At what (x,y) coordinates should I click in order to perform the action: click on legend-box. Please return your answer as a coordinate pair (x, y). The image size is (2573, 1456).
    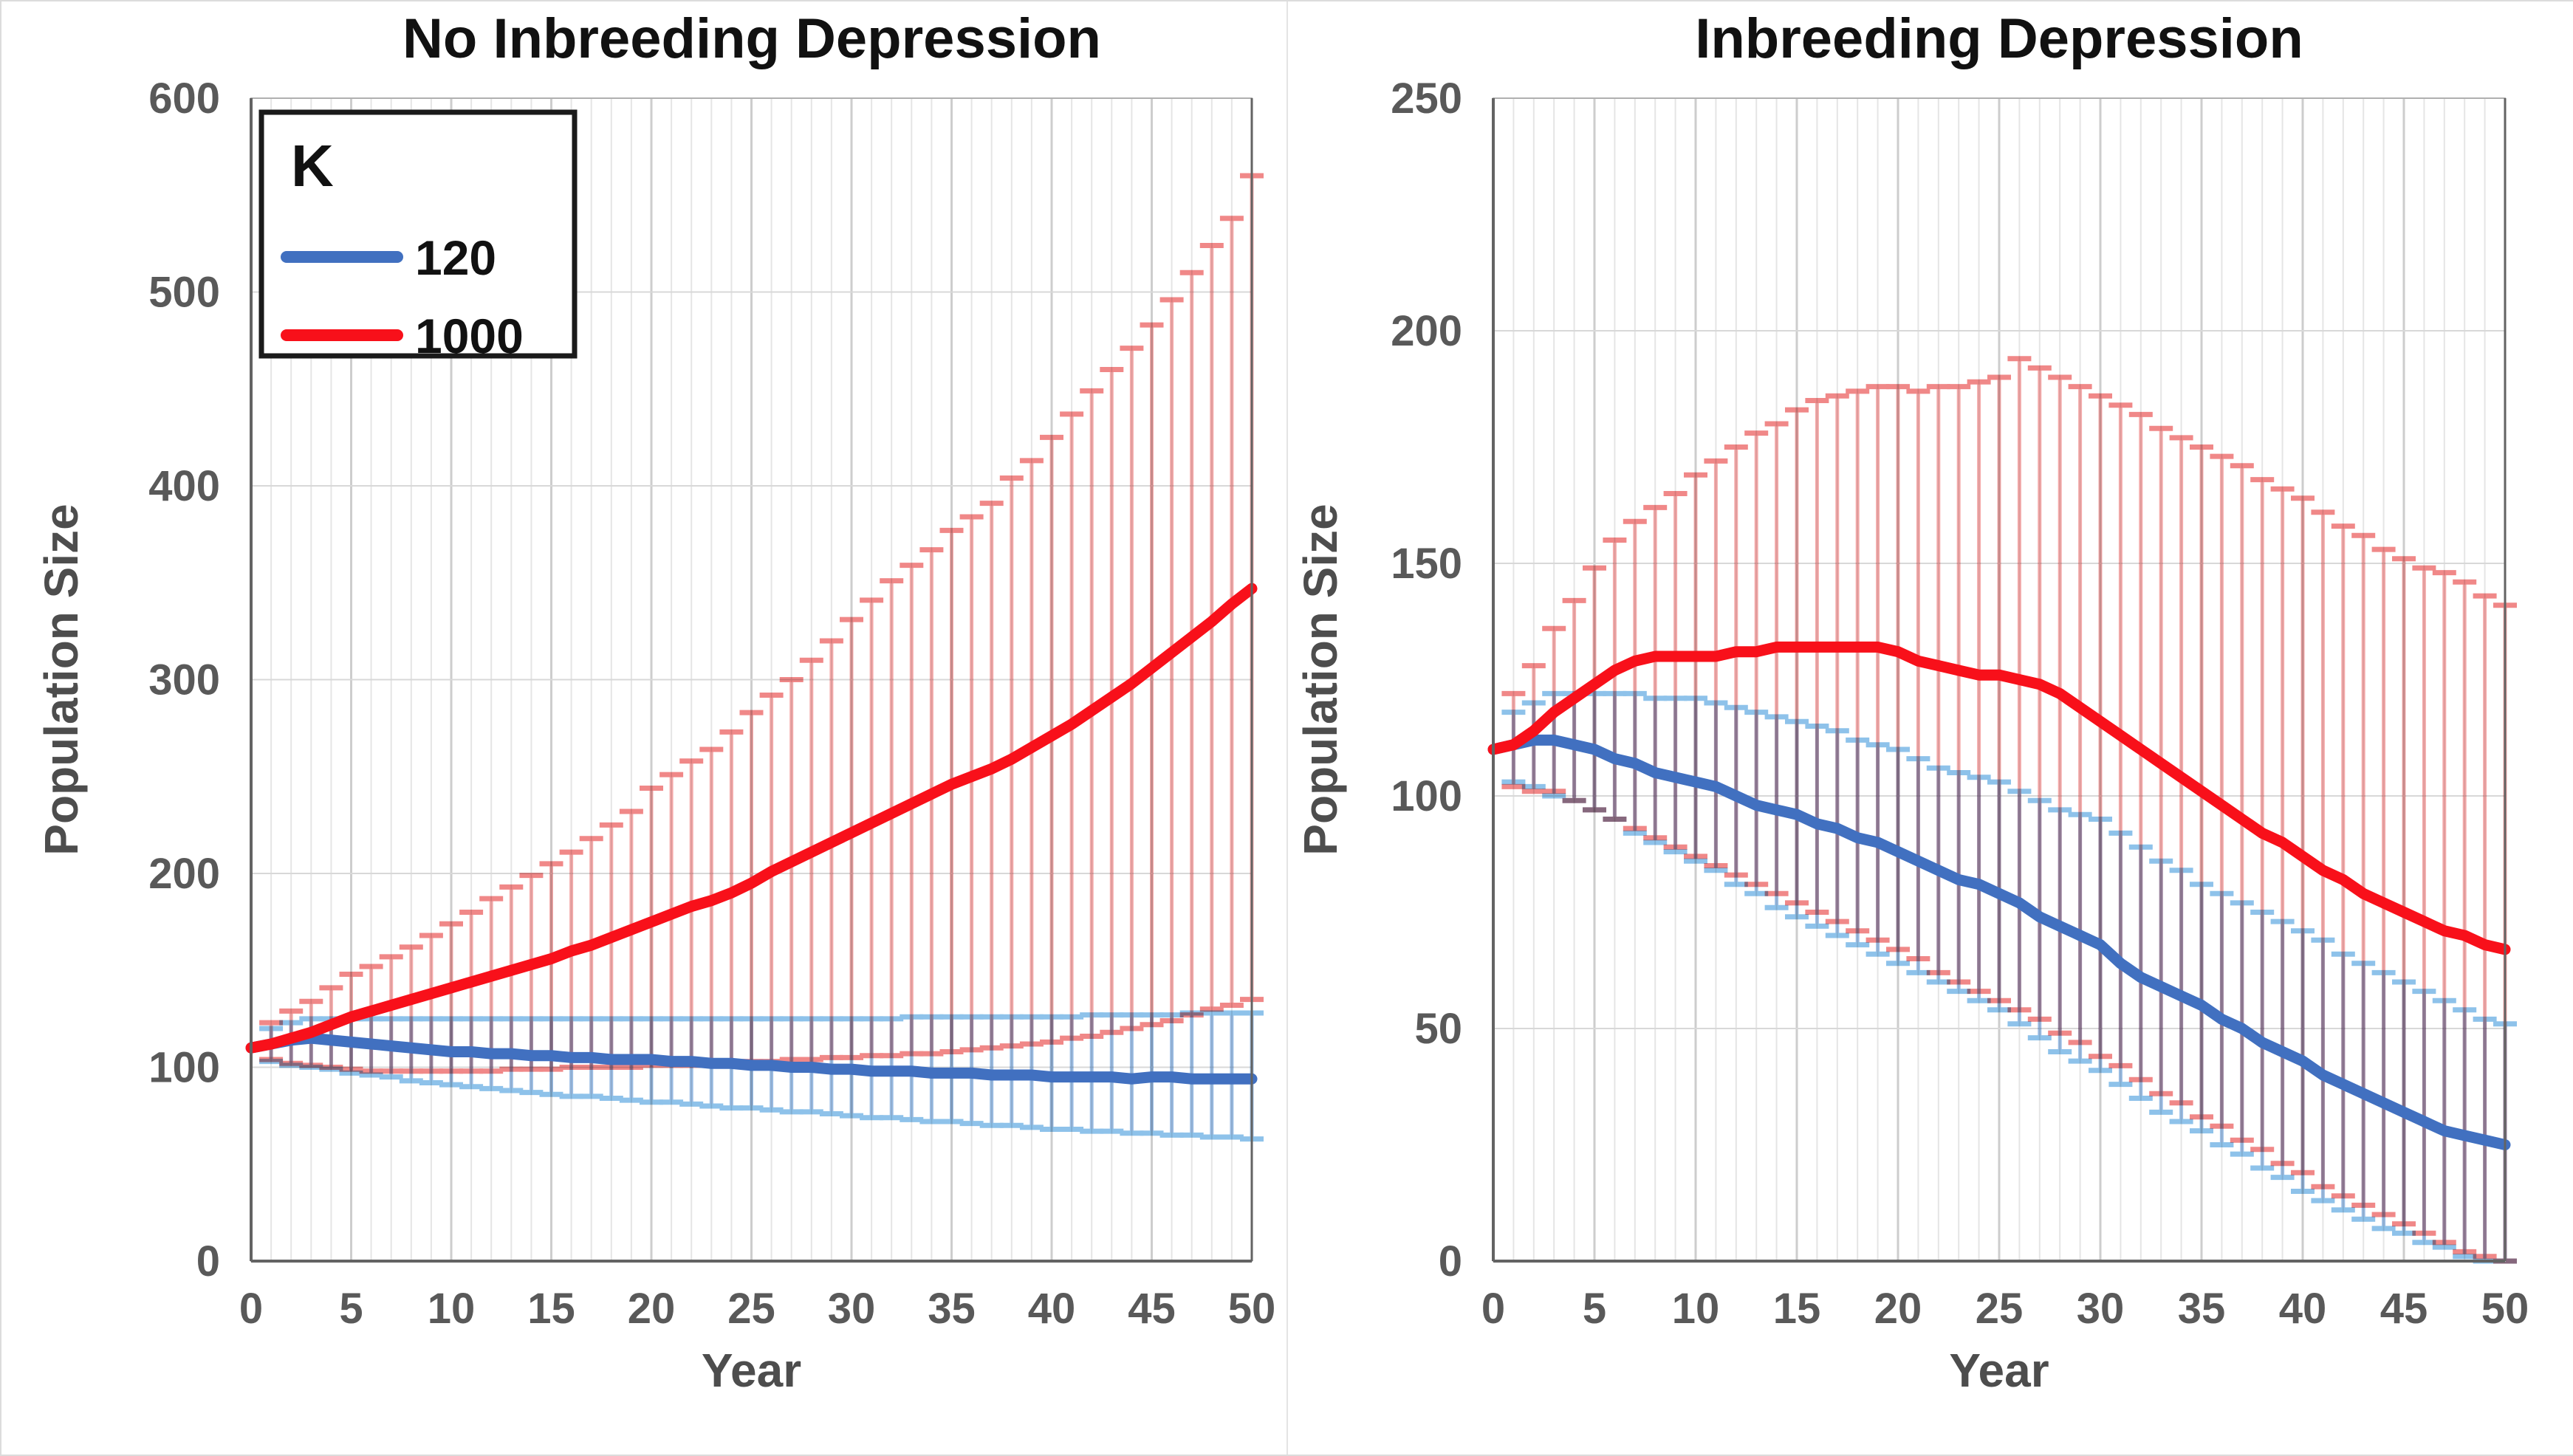
    Looking at the image, I should click on (418, 234).